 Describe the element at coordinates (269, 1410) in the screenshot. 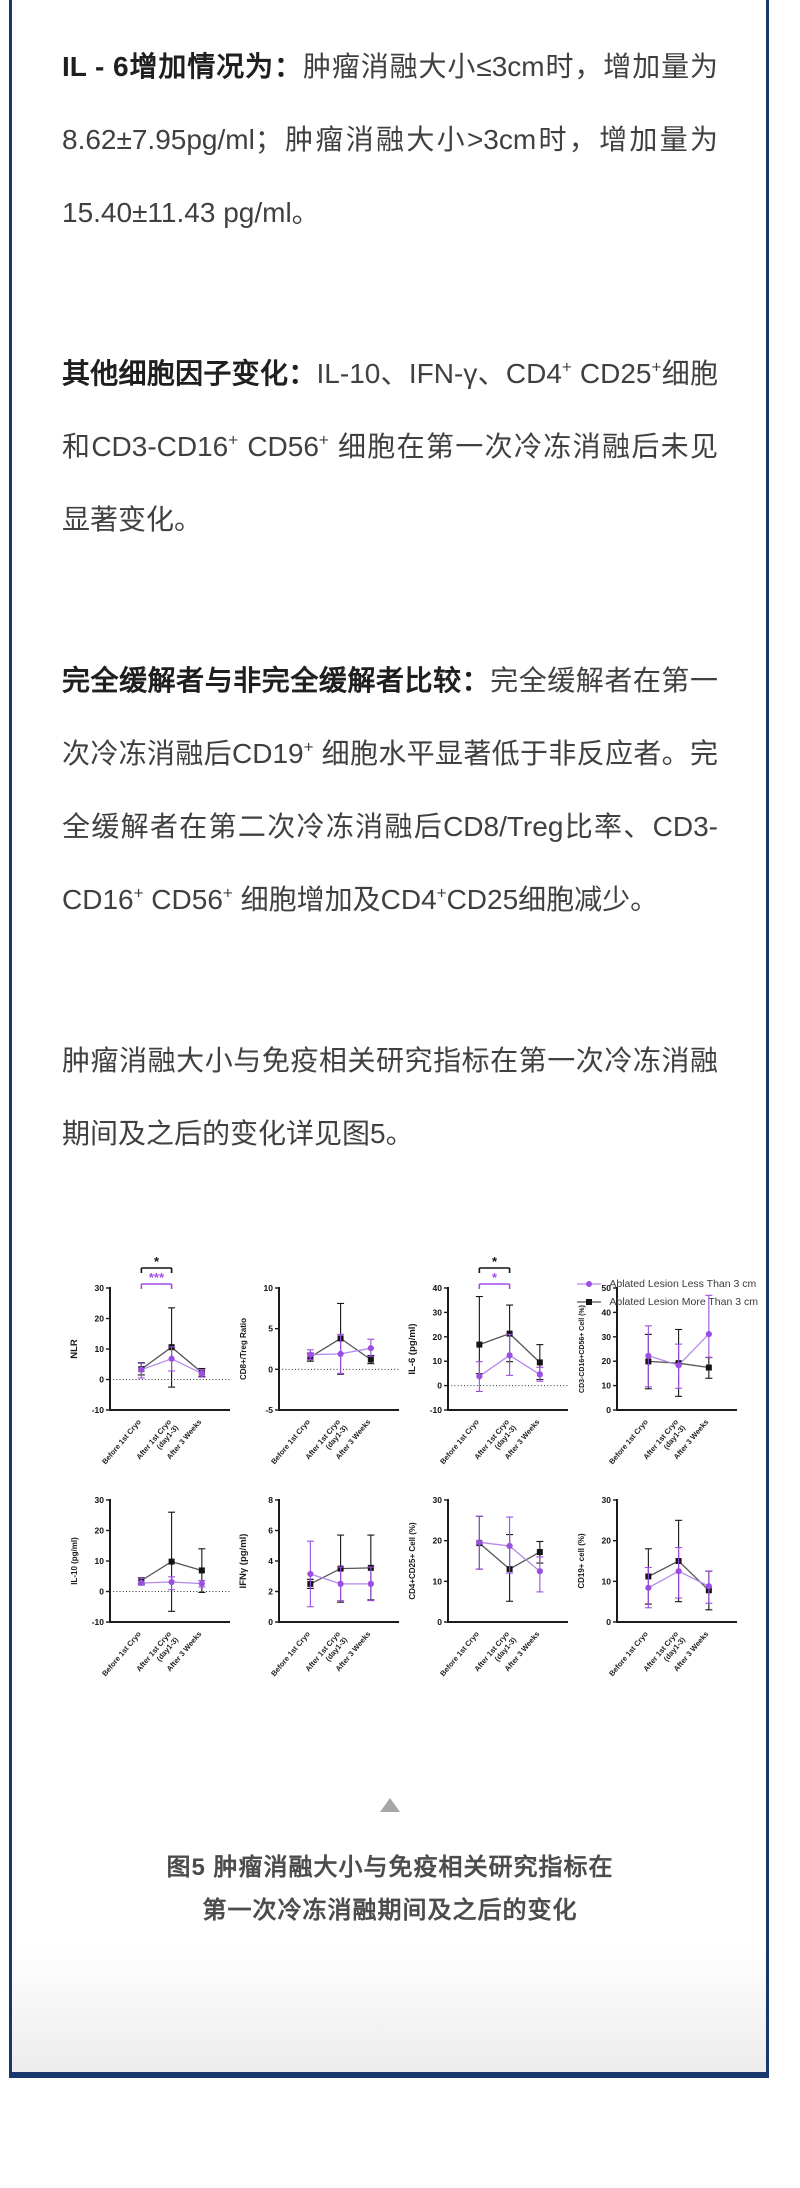

I see `svg-text: -5` at that location.